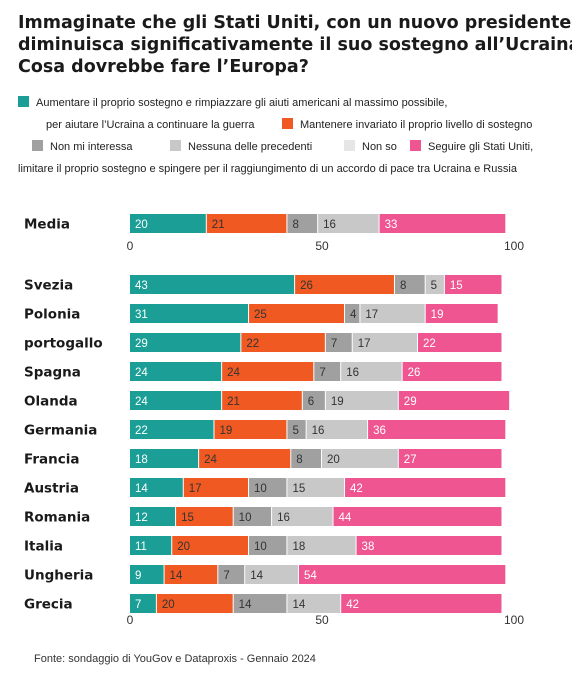 This screenshot has width=572, height=688. Describe the element at coordinates (250, 147) in the screenshot. I see `legend-label: Nessuna delle precedenti` at that location.